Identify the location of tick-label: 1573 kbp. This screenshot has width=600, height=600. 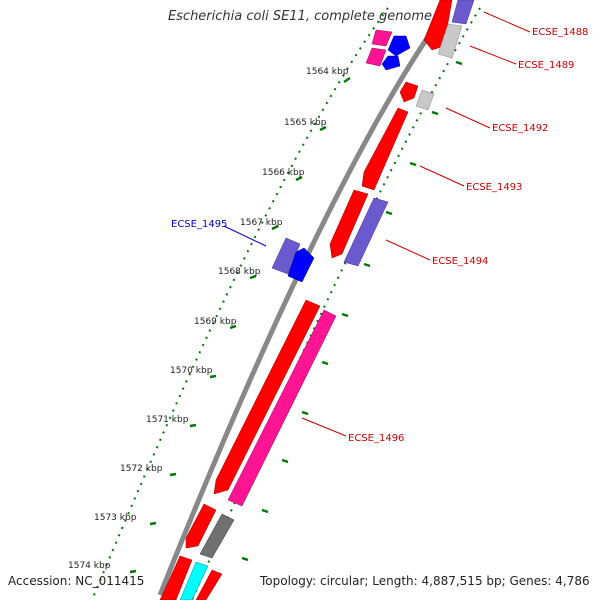
(115, 518).